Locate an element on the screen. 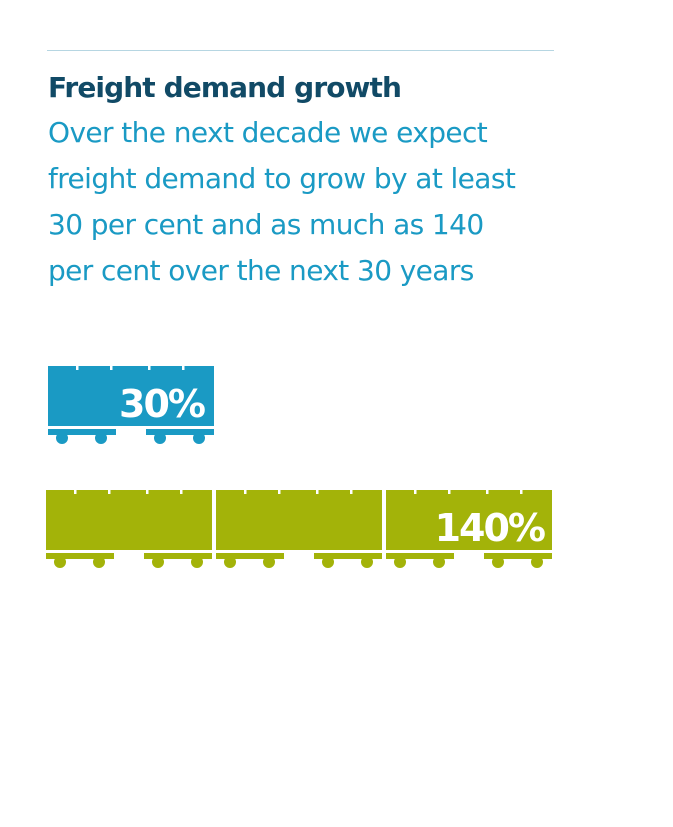 The width and height of the screenshot is (673, 827). freight-train-140-icon: 140% is located at coordinates (299, 529).